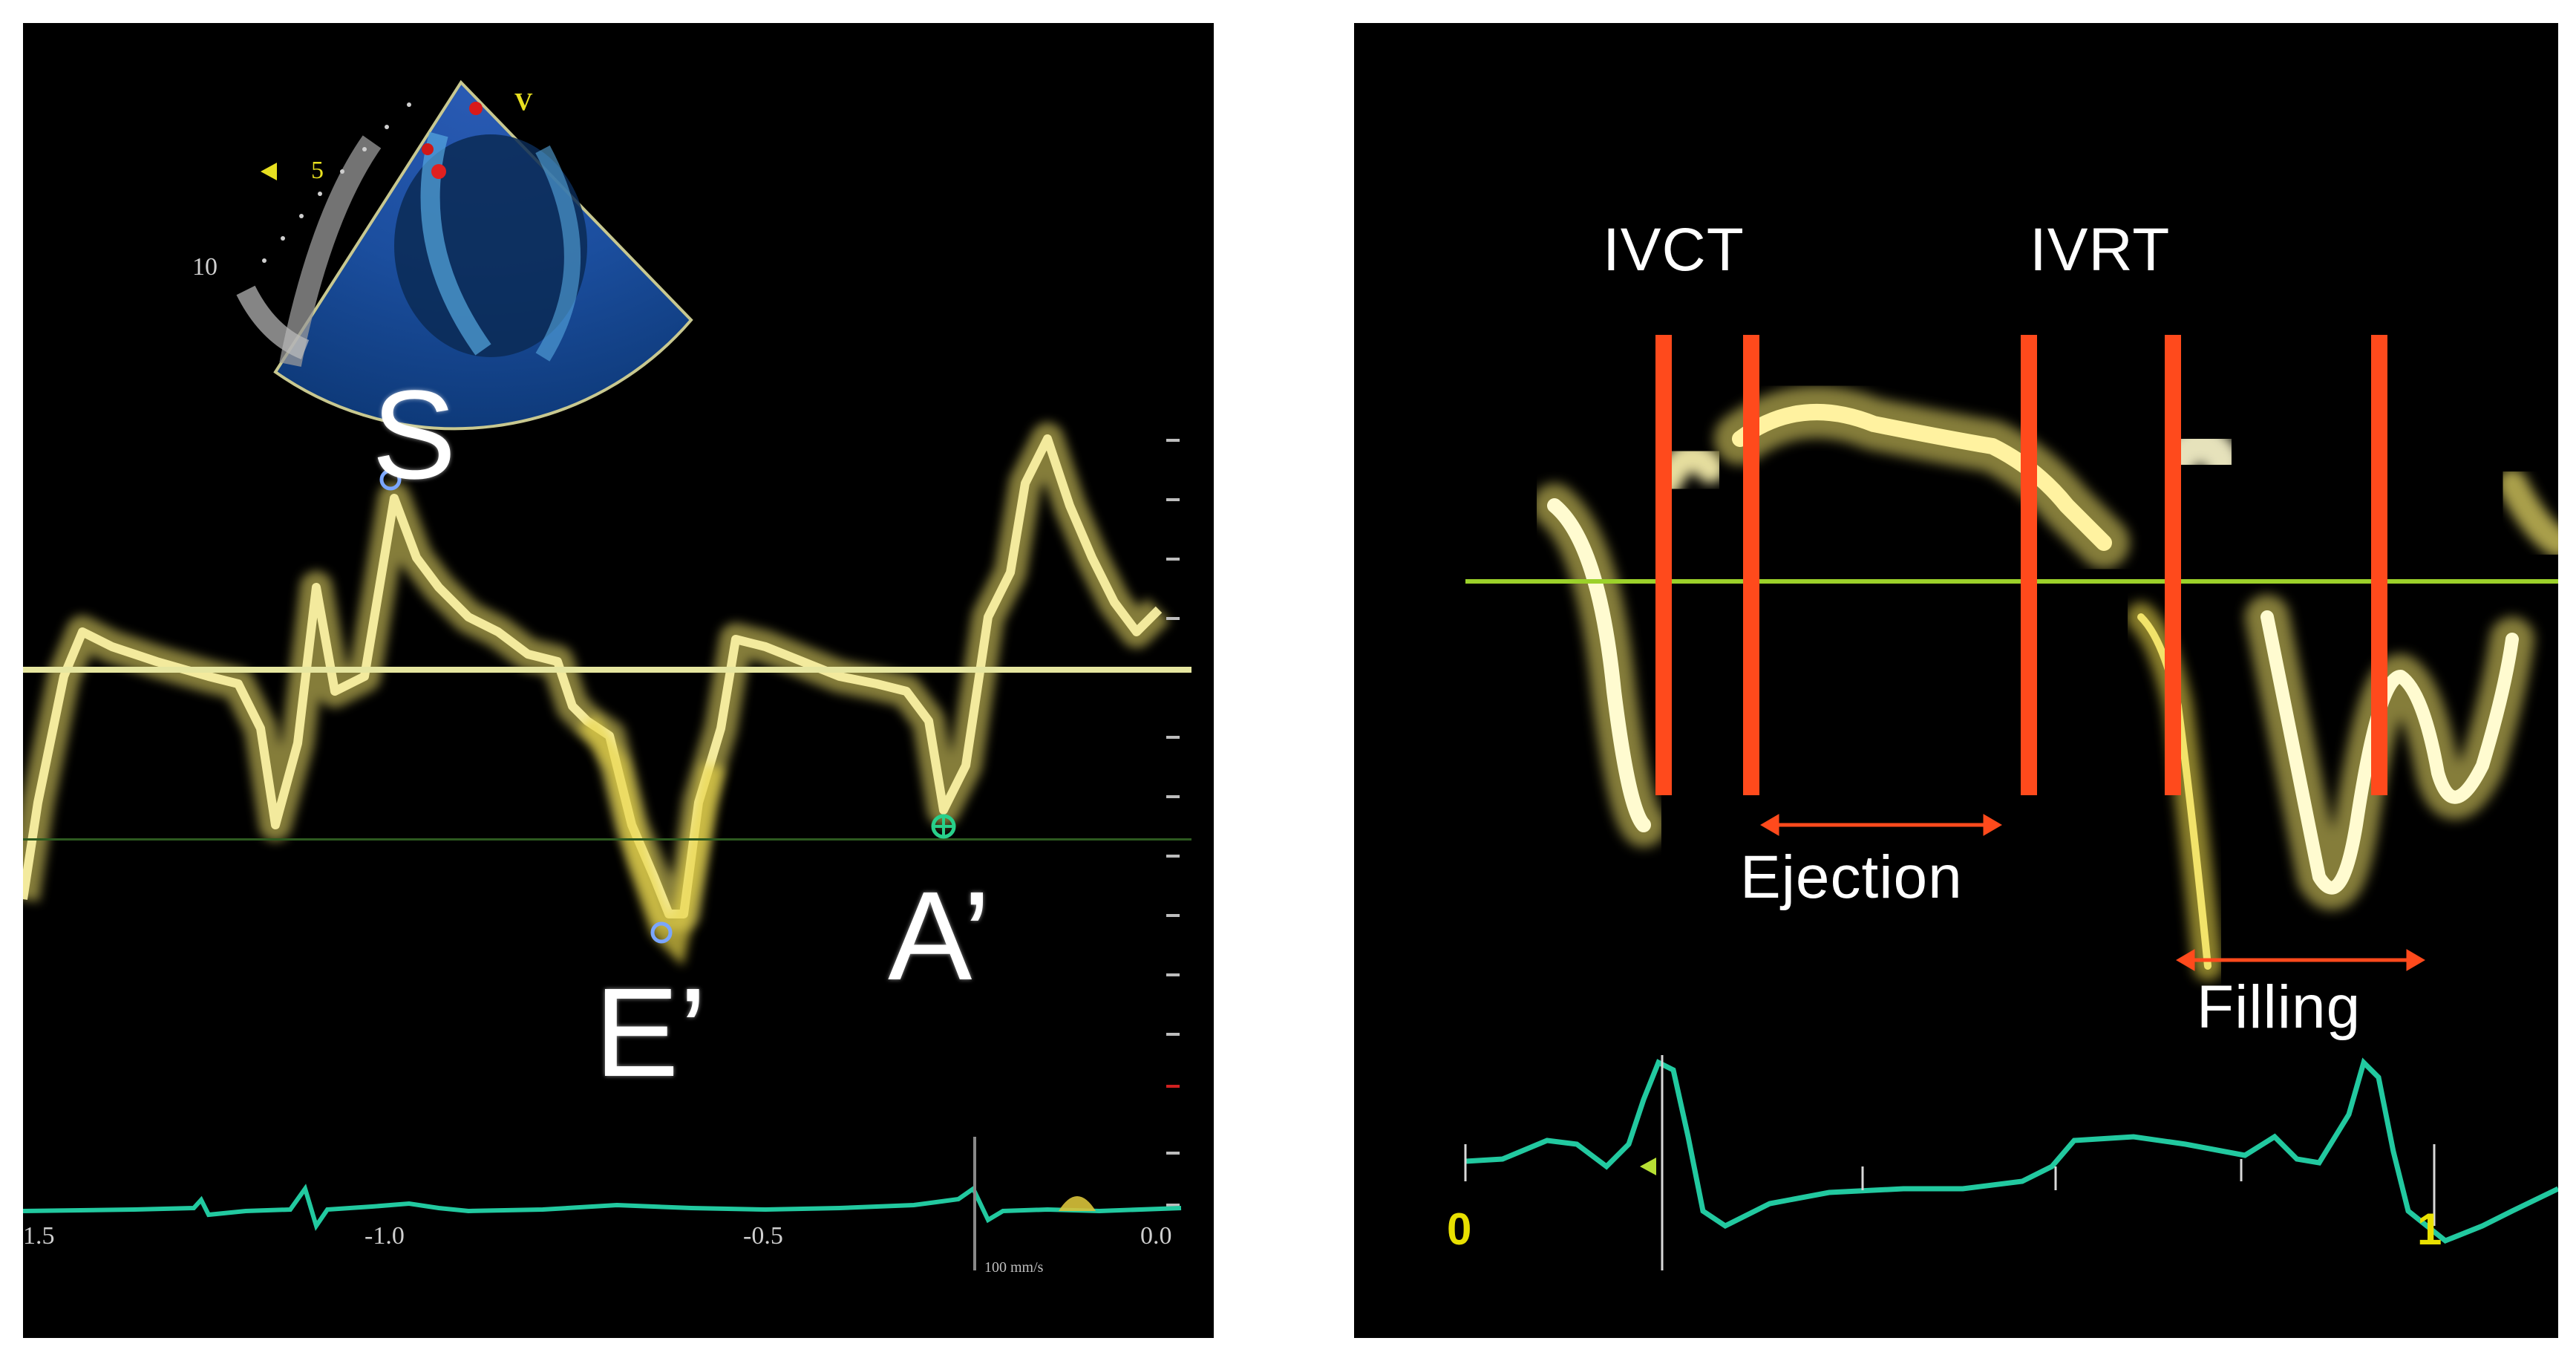 The image size is (2576, 1361). Describe the element at coordinates (2279, 1007) in the screenshot. I see `label-filling: Filling` at that location.